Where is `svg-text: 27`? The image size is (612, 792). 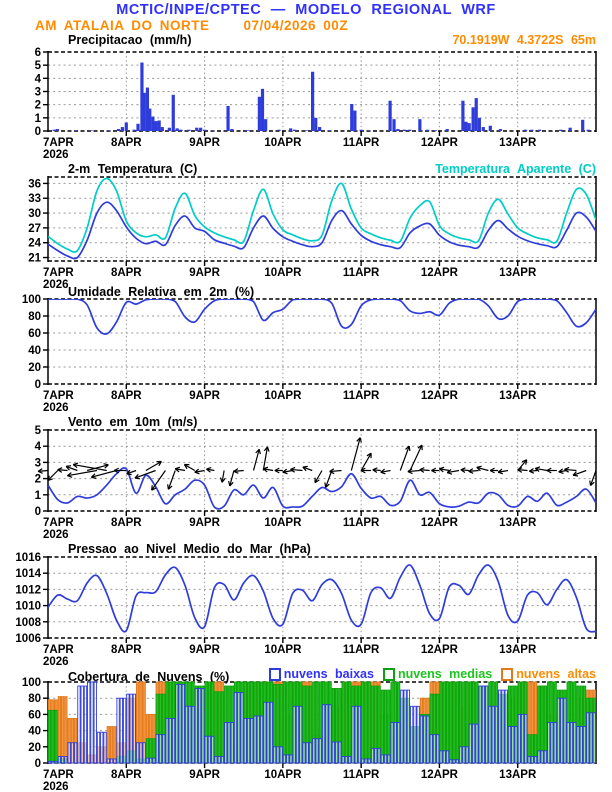
svg-text: 27 is located at coordinates (34, 229).